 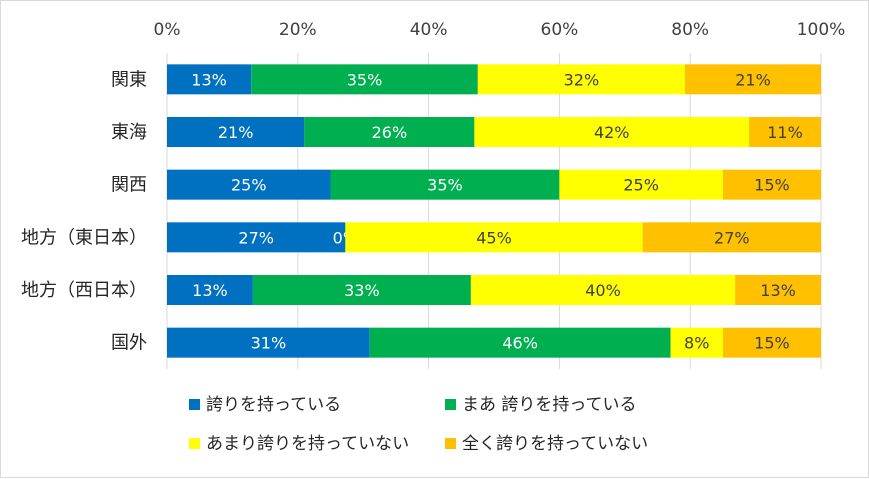 I want to click on data-label: 8%, so click(x=696, y=343).